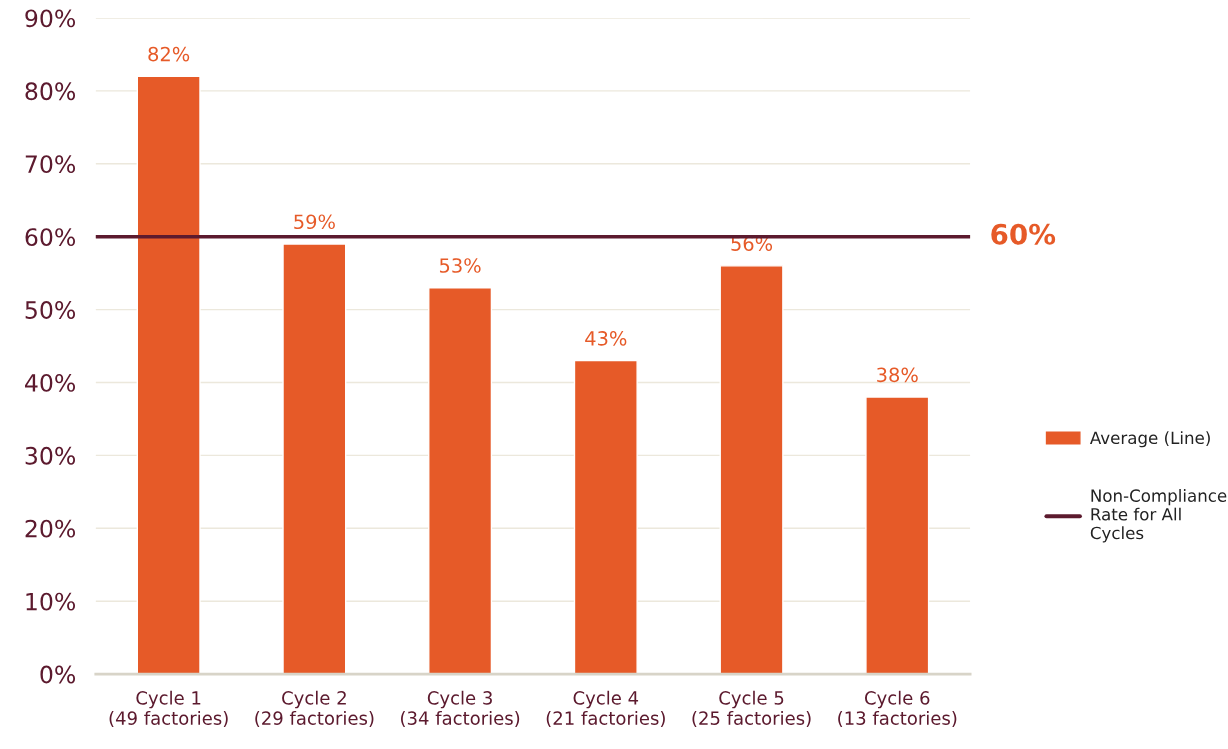  I want to click on text: 59%, so click(314, 222).